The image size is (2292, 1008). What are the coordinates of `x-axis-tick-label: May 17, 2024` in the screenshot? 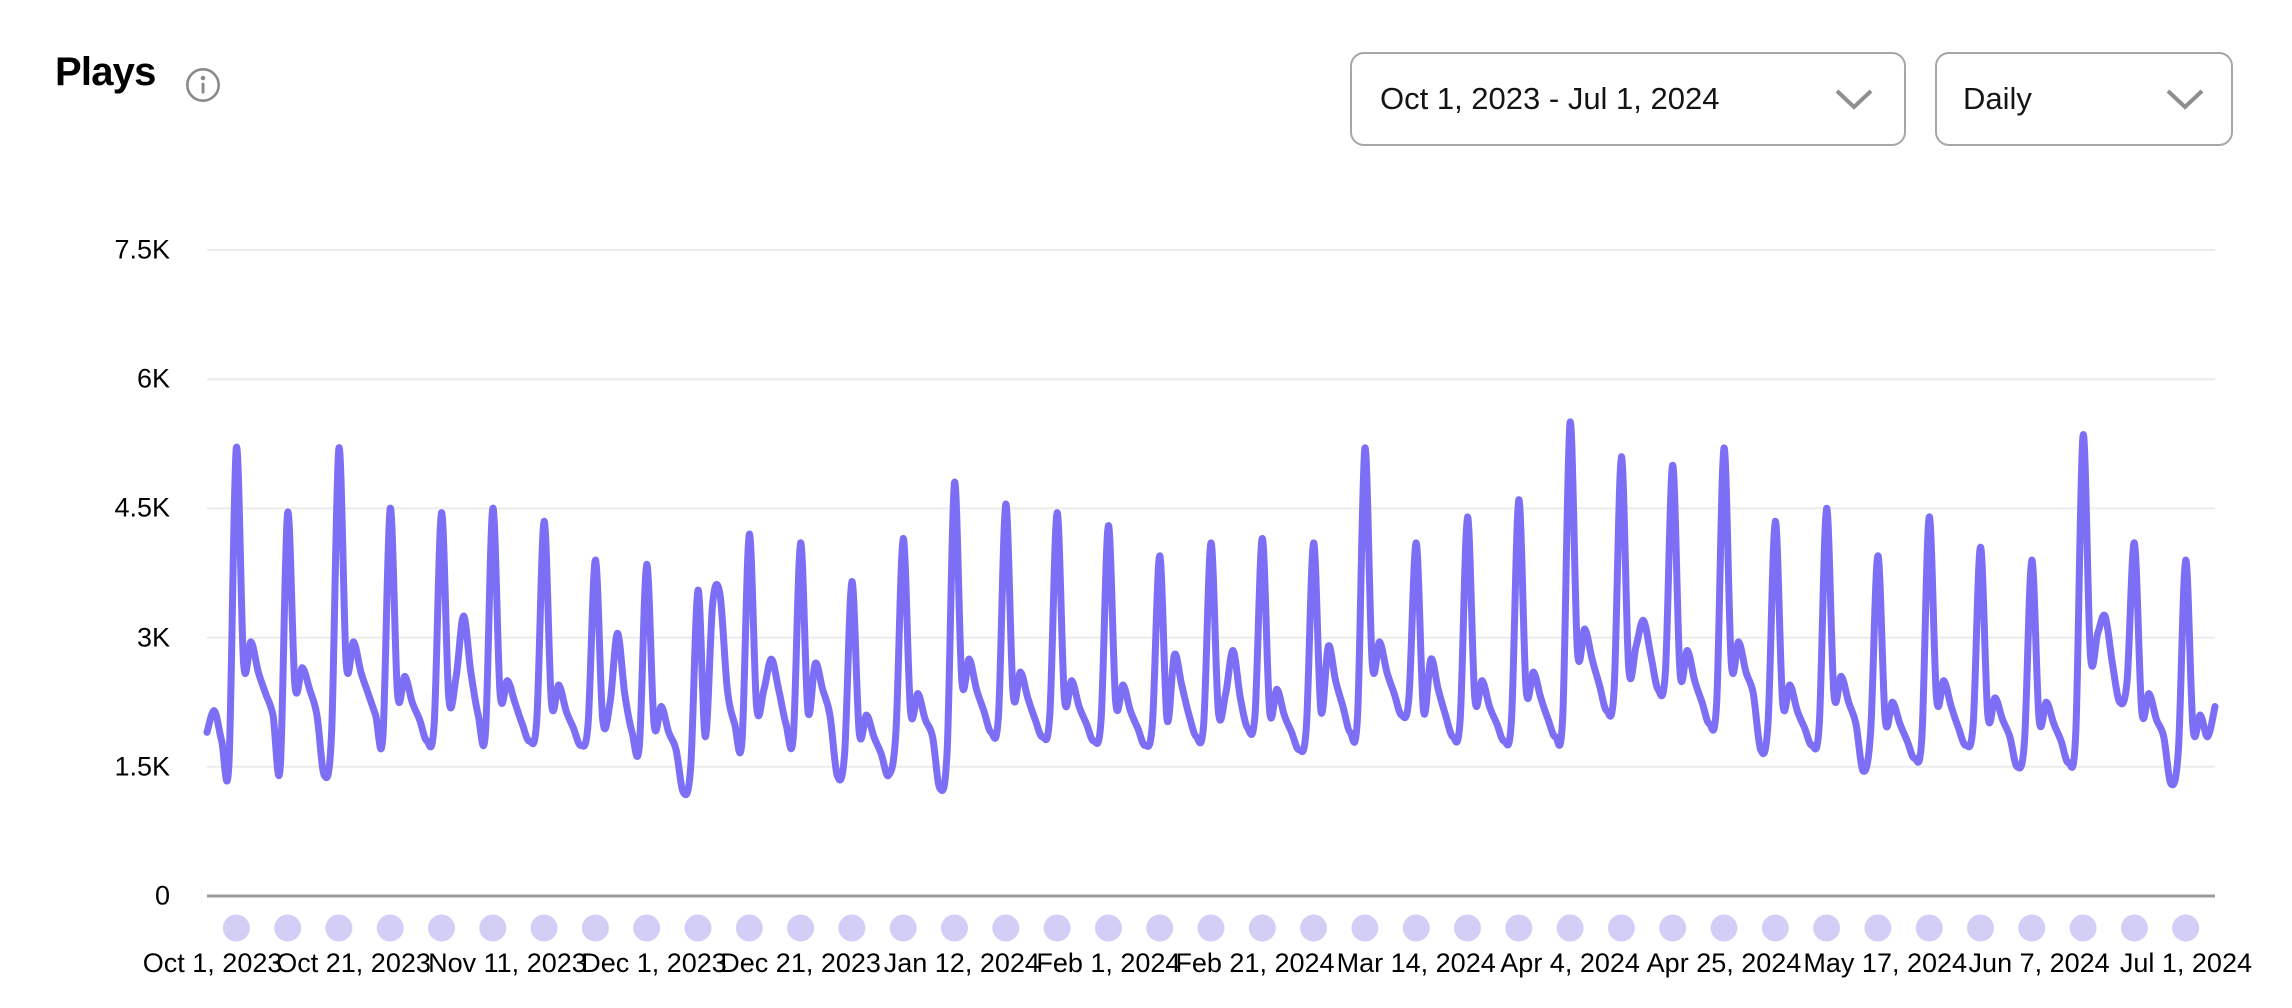 It's located at (1885, 963).